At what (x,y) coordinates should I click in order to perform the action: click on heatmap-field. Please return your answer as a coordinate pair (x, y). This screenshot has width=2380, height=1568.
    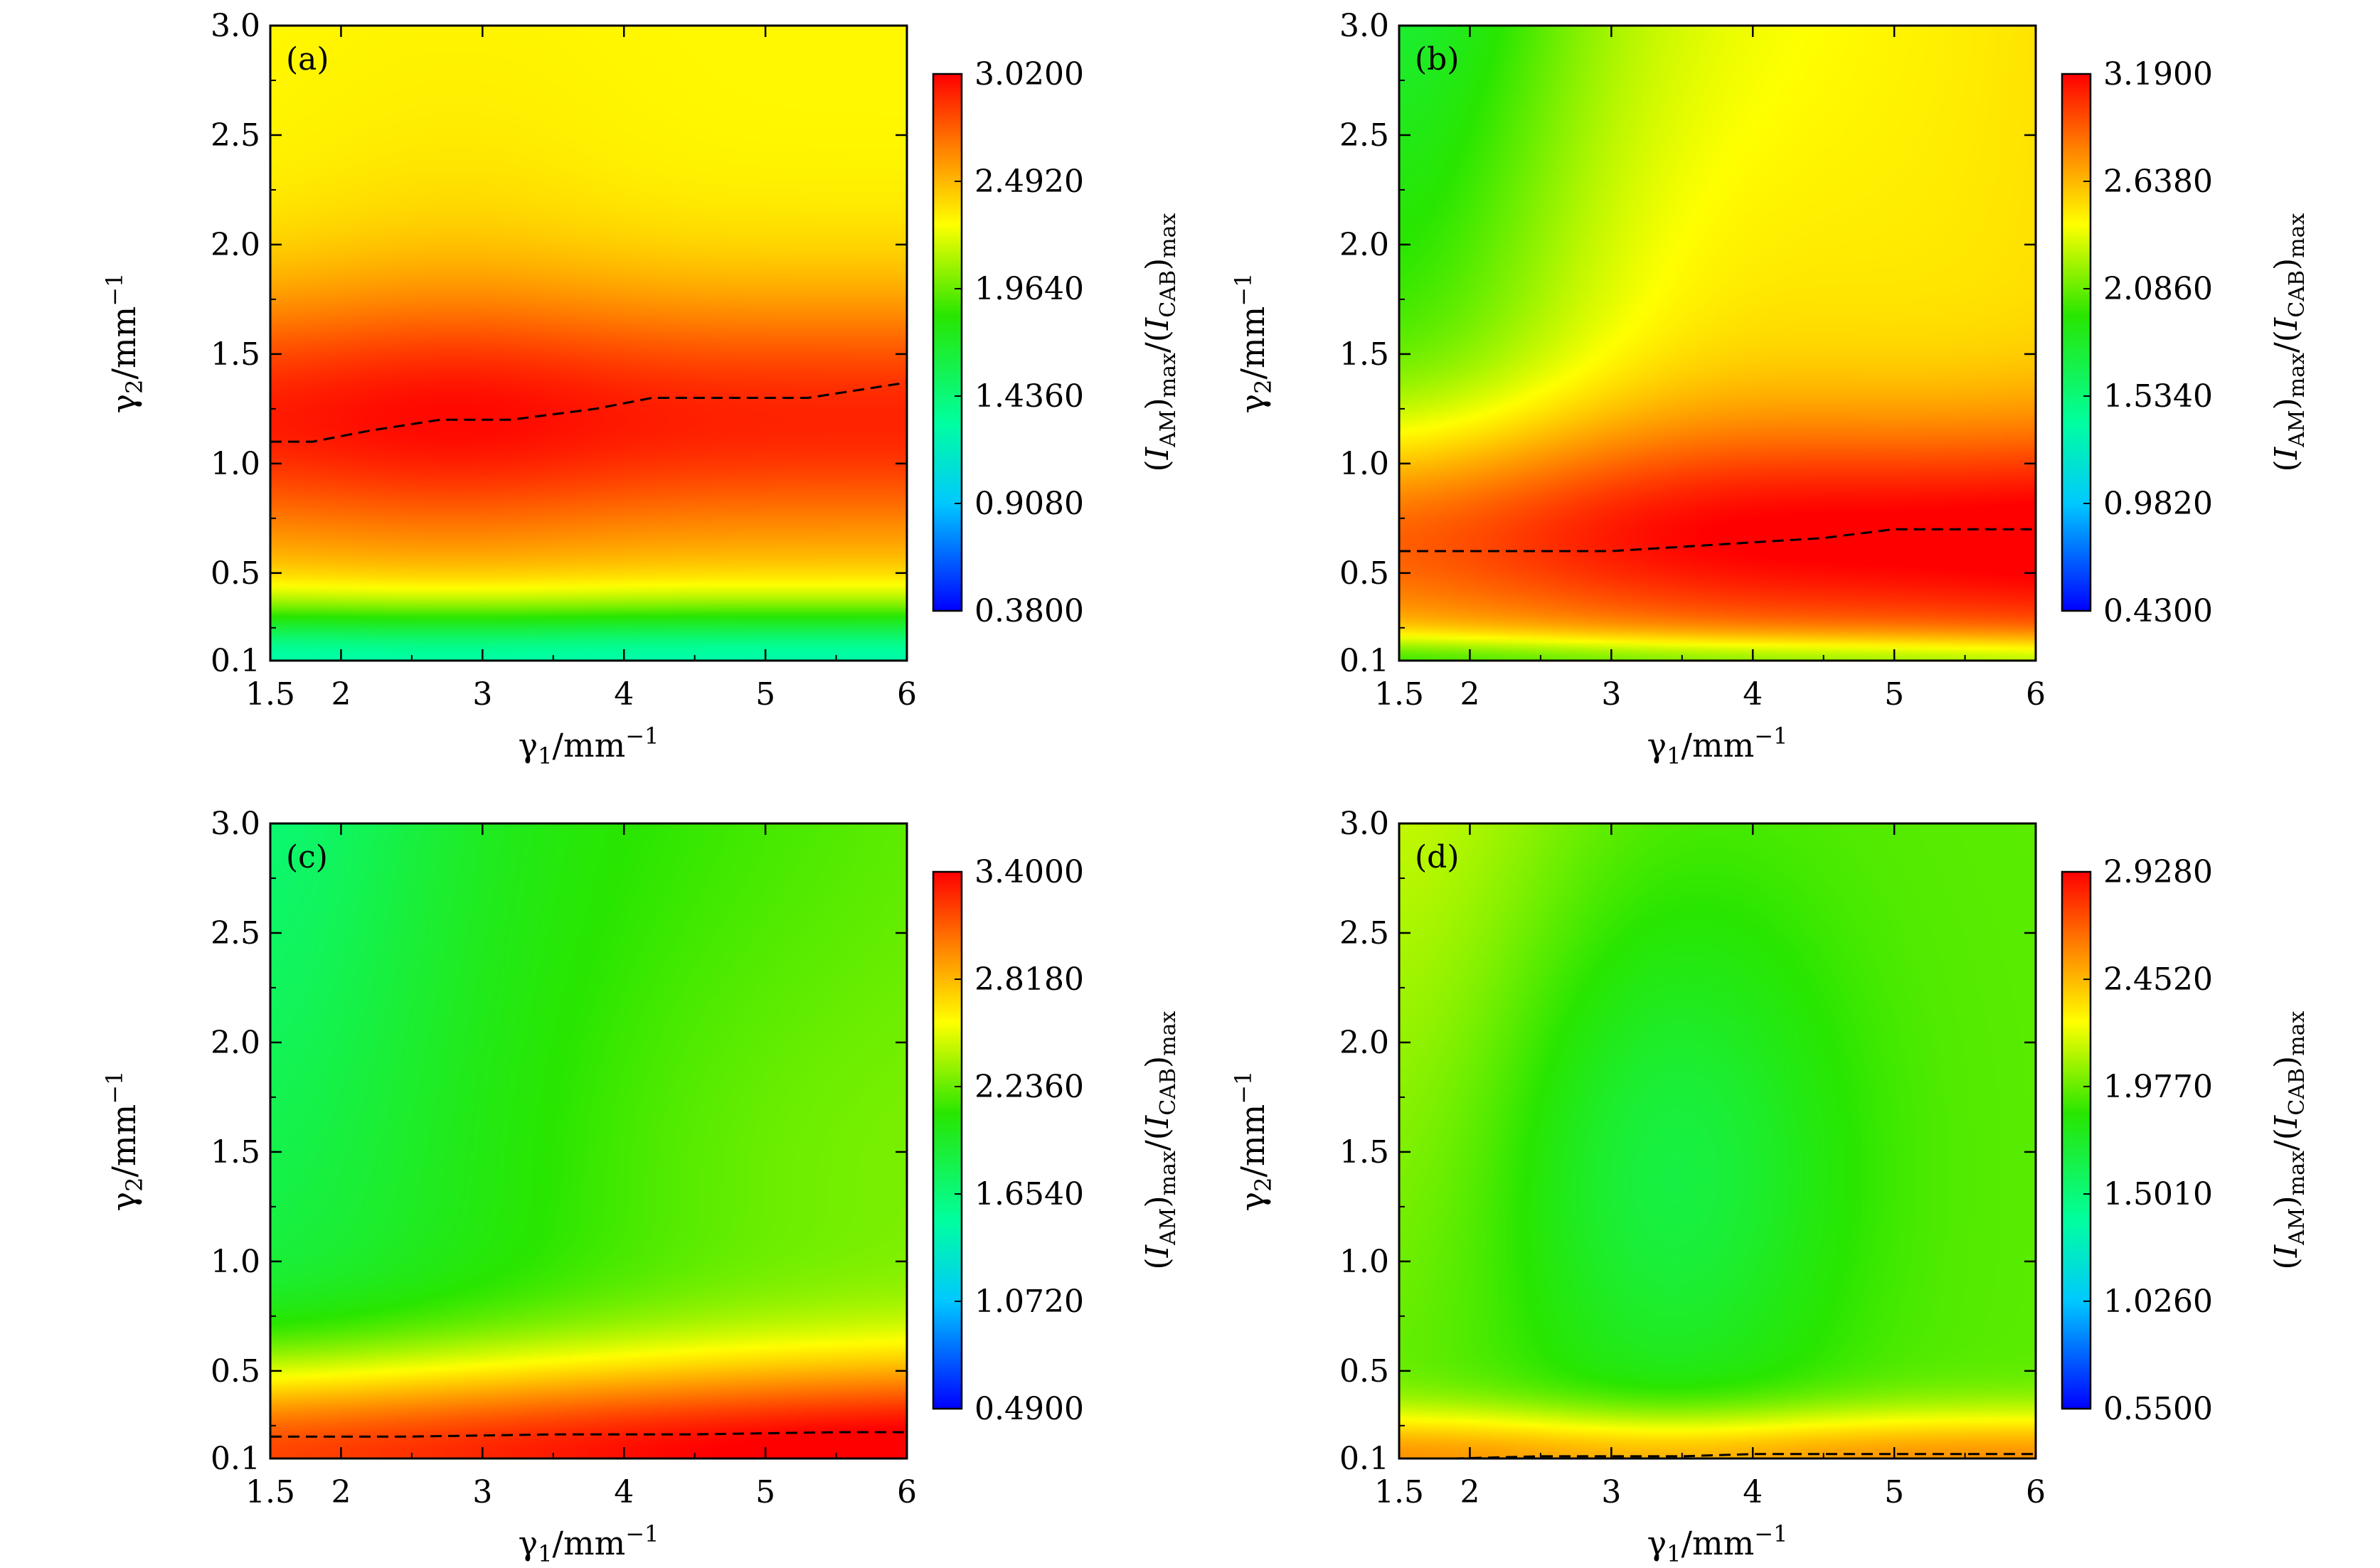
    Looking at the image, I should click on (588, 343).